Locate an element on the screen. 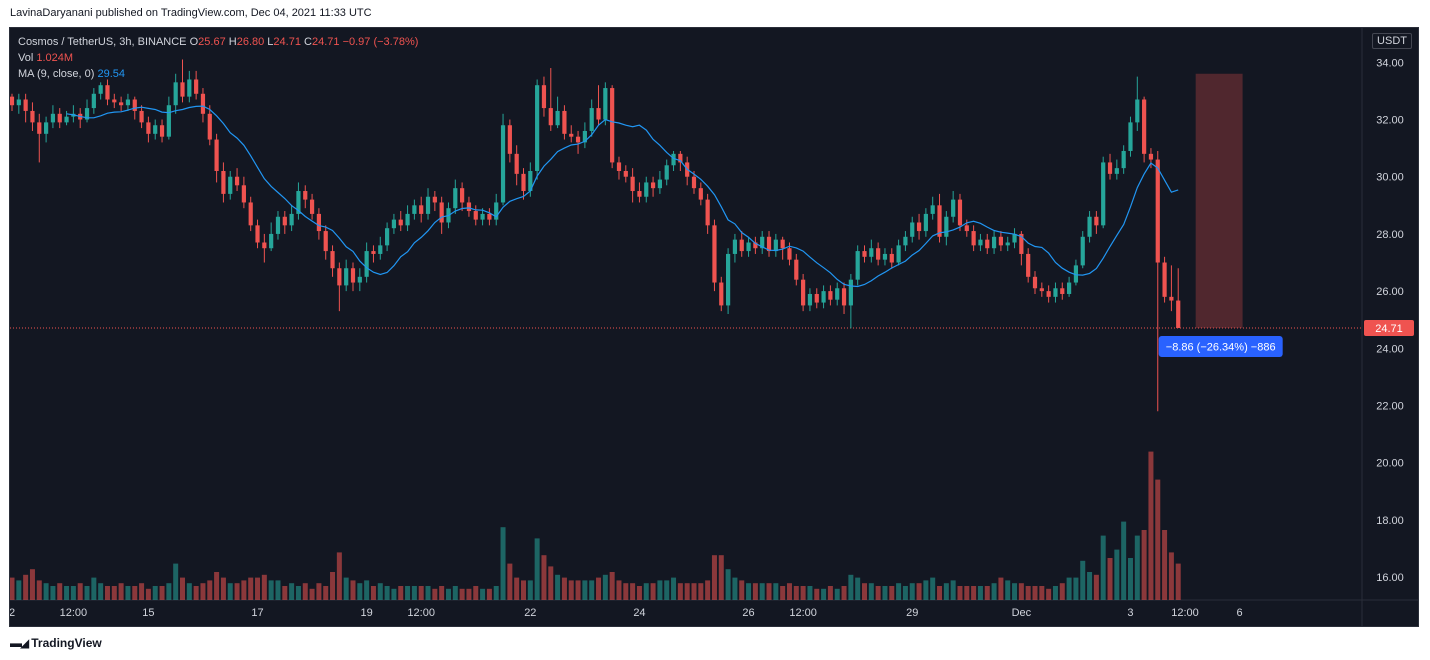 The height and width of the screenshot is (660, 1430). low-label: L is located at coordinates (270, 42).